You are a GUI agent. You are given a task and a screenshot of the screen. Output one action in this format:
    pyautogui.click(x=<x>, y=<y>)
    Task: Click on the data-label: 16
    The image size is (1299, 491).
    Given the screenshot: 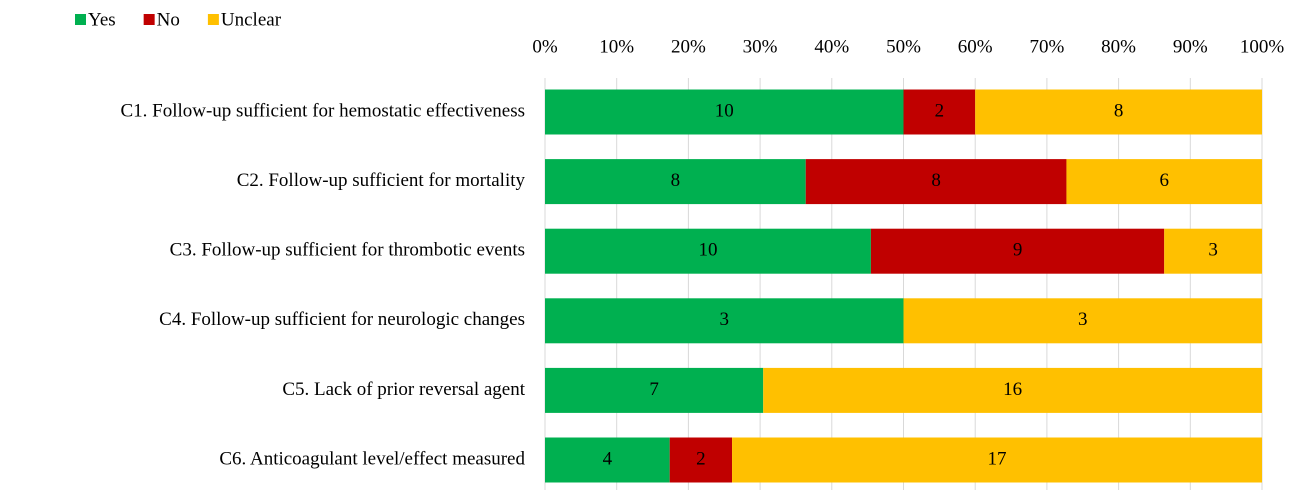 What is the action you would take?
    pyautogui.click(x=1012, y=389)
    